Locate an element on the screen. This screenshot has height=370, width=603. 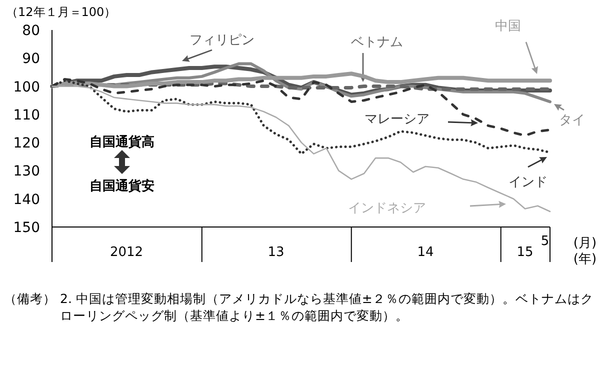
text: 5 is located at coordinates (545, 241).